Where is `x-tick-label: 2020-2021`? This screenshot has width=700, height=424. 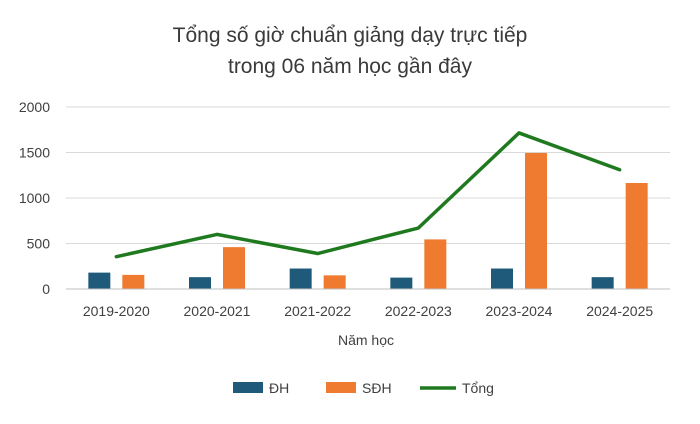 x-tick-label: 2020-2021 is located at coordinates (217, 311).